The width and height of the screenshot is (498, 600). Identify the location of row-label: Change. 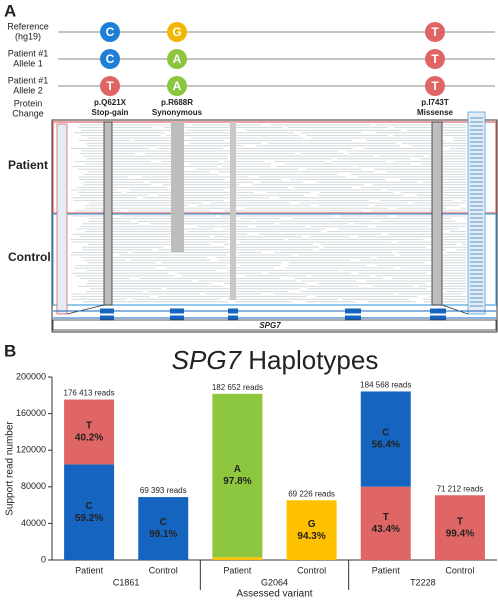
(28, 113).